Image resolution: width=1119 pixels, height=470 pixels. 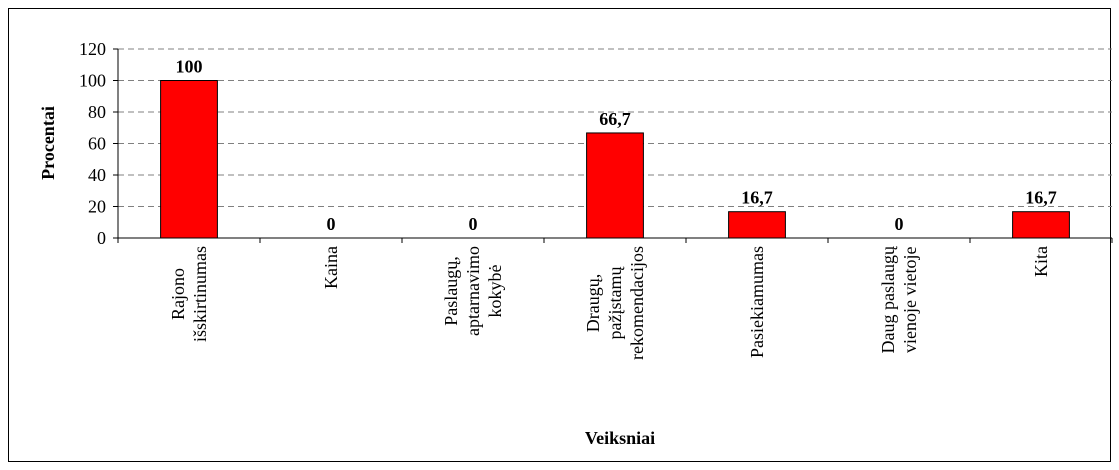 What do you see at coordinates (620, 438) in the screenshot?
I see `x-axis-title: Veiksniai` at bounding box center [620, 438].